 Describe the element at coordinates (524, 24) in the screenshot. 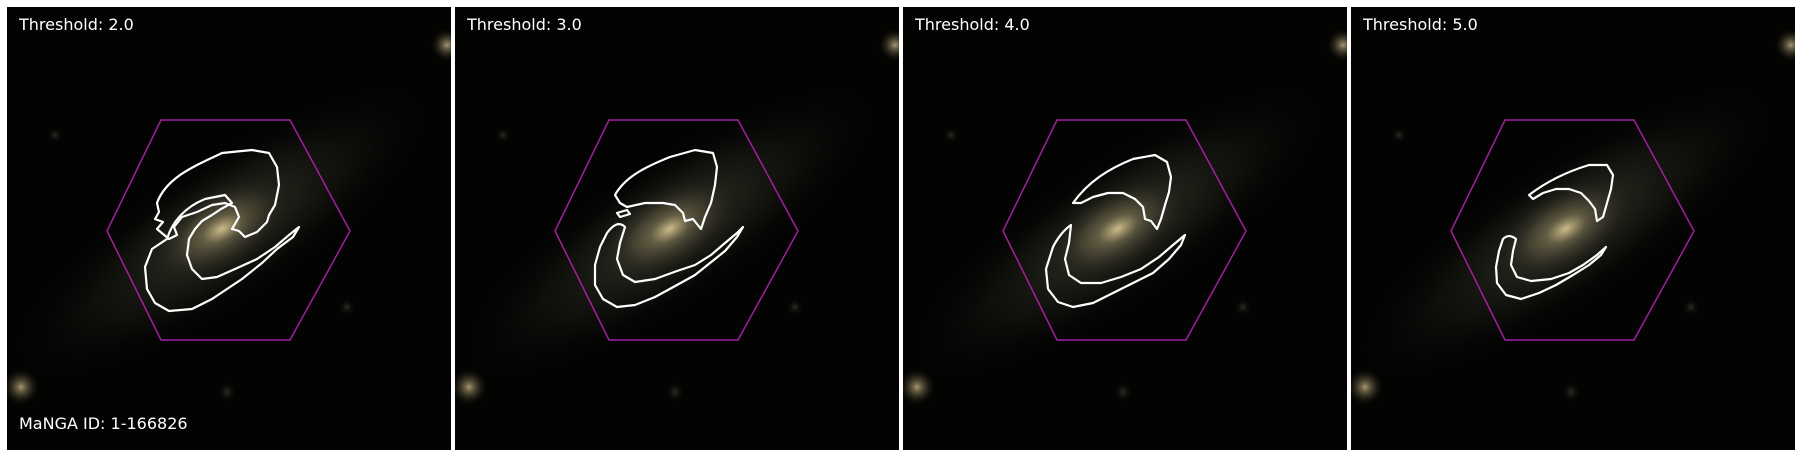

I see `threshold-label: Threshold: 3.0` at that location.